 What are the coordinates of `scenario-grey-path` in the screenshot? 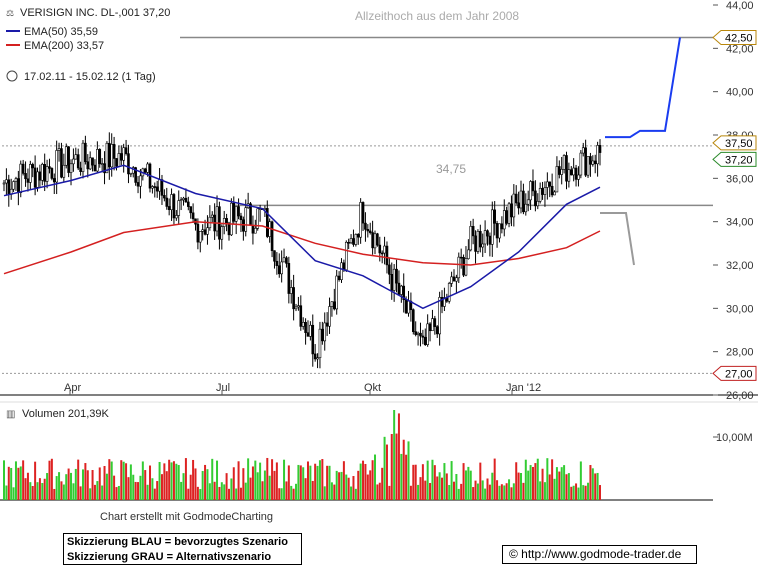 It's located at (617, 239).